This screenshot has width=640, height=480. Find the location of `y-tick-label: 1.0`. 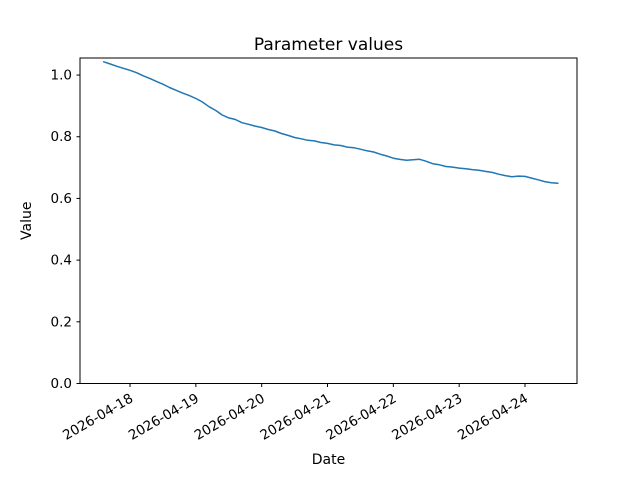

y-tick-label: 1.0 is located at coordinates (61, 76).